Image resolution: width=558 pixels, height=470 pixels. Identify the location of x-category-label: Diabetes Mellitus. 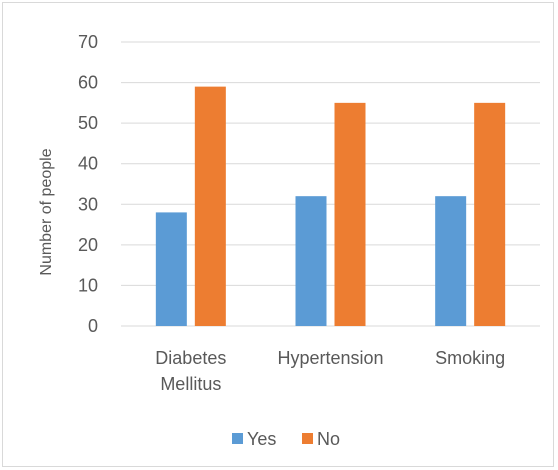
(190, 371).